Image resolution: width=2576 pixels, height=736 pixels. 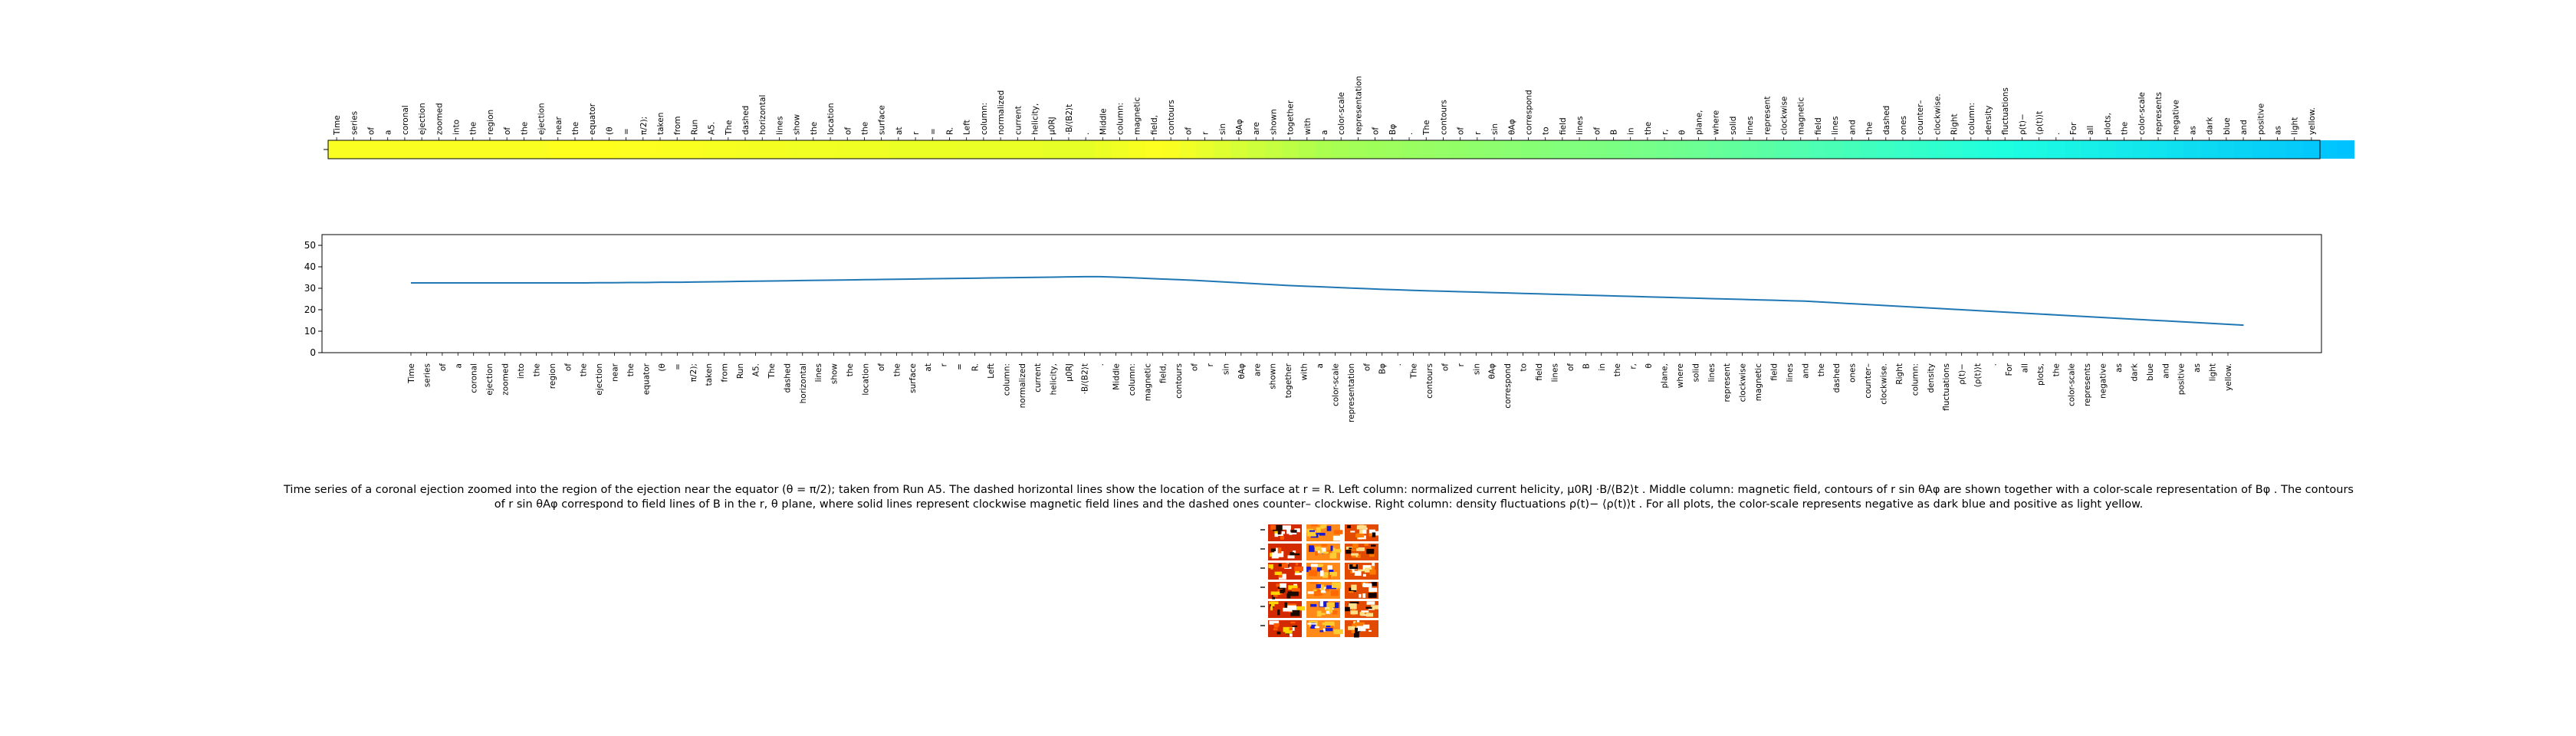 I want to click on heatmap-token-label: together, so click(x=1291, y=118).